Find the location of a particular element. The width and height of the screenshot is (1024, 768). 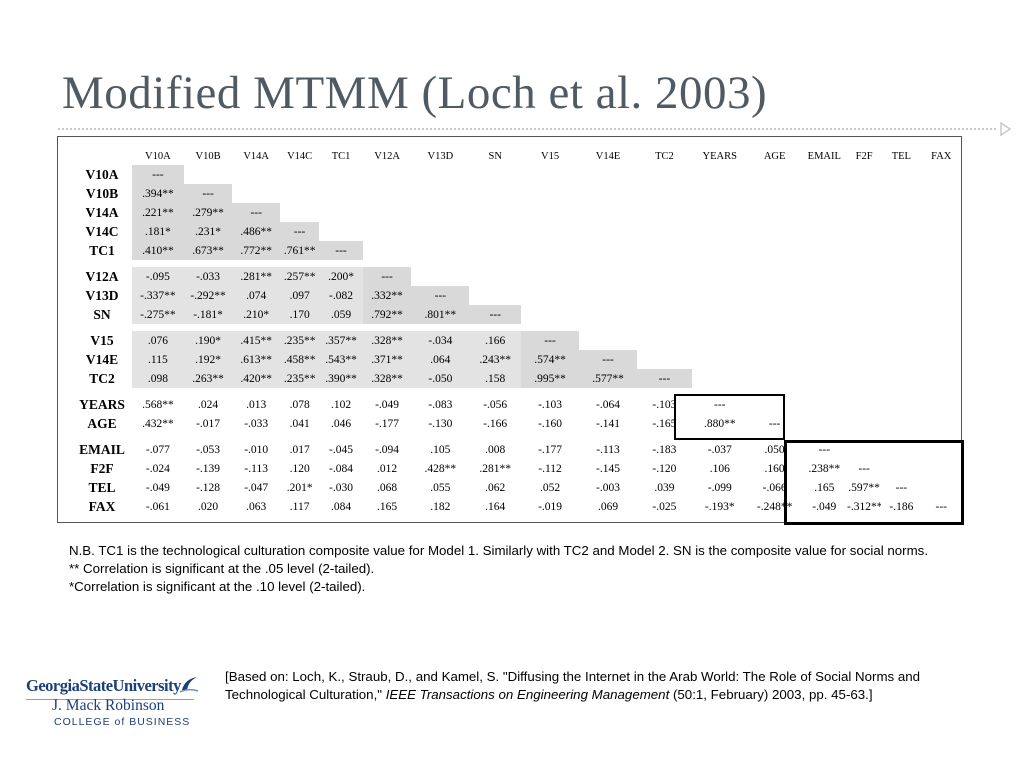

table-cell: .328** is located at coordinates (387, 340).